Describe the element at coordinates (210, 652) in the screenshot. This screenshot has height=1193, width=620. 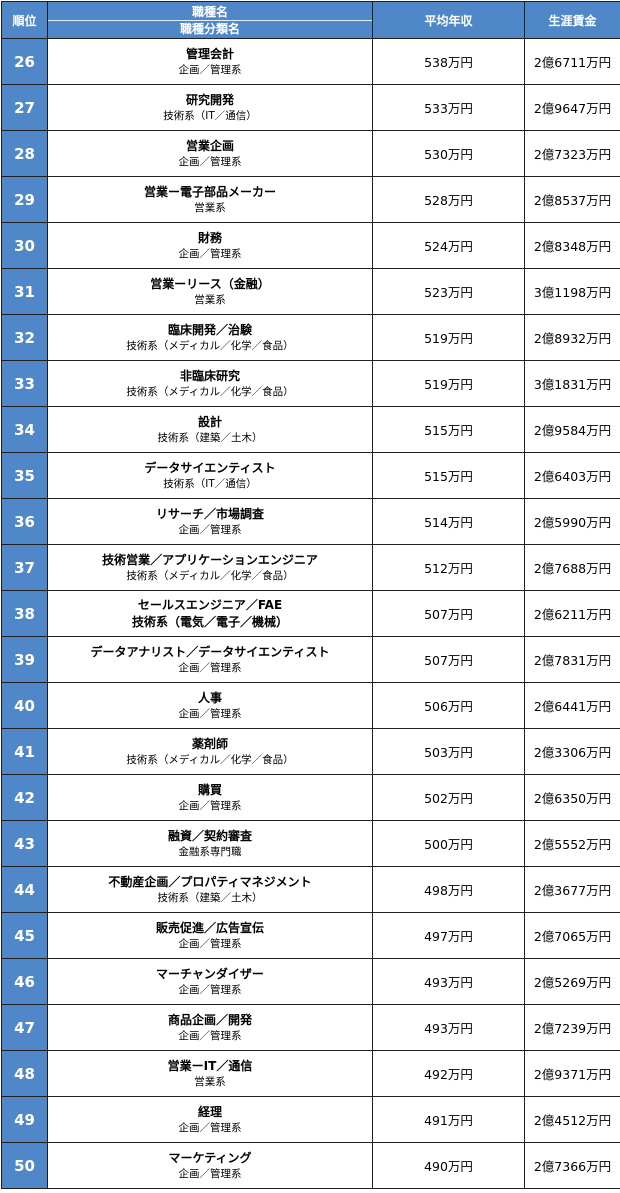
I see `job-title: データアナリスト／データサイエンティスト` at that location.